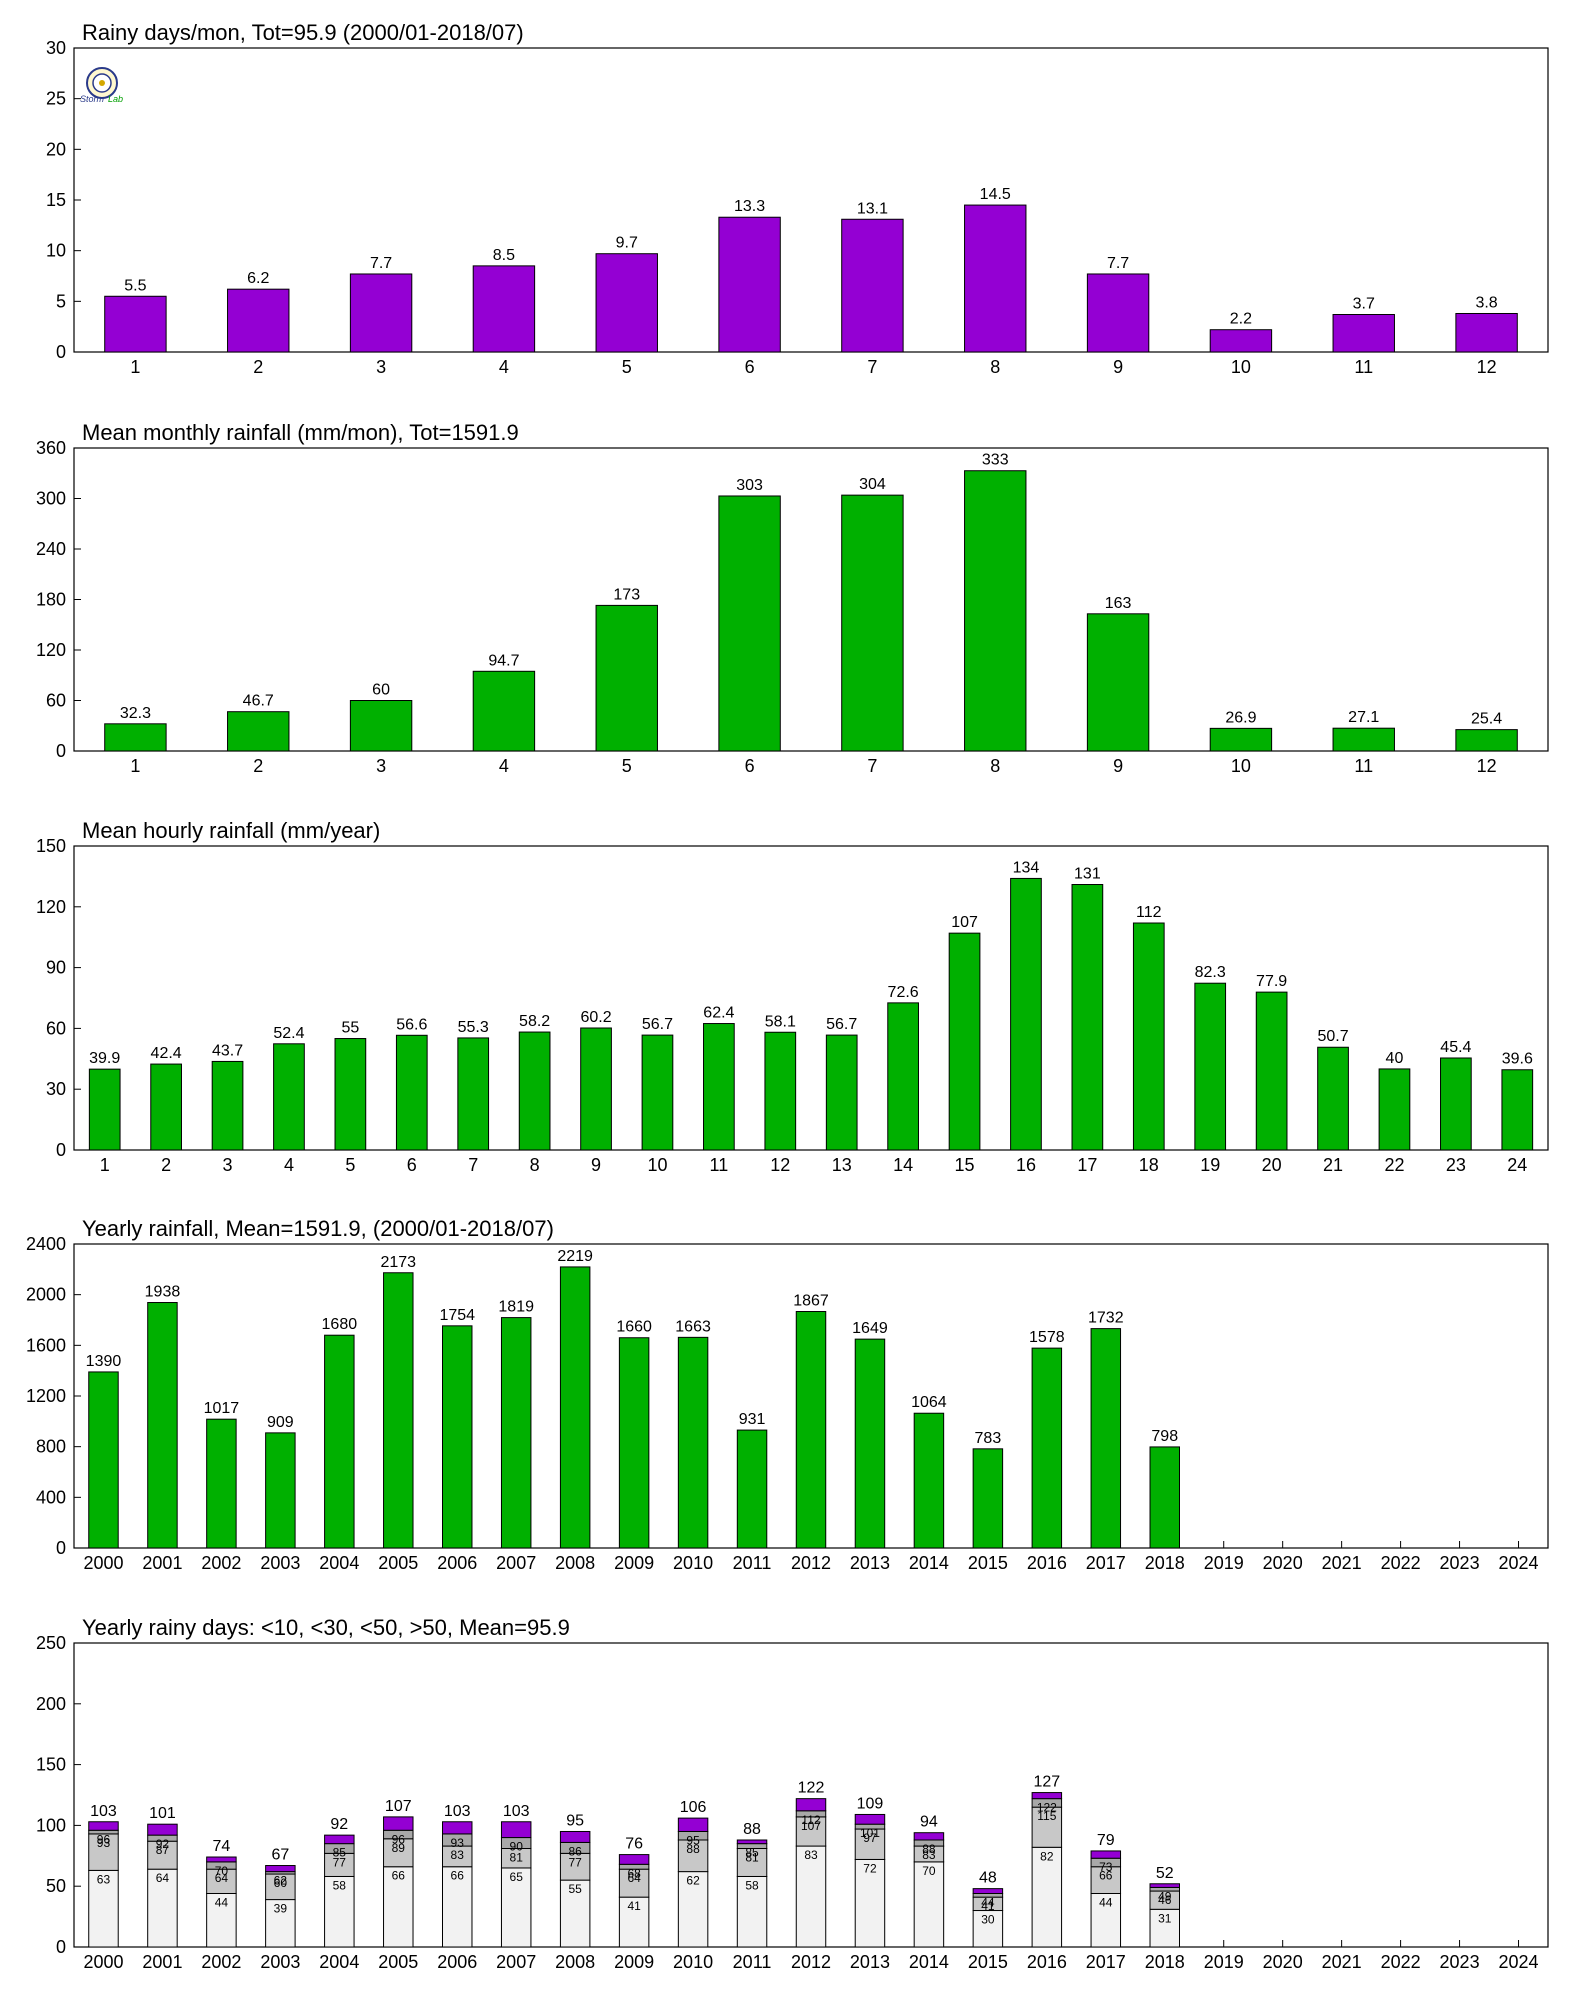  Describe the element at coordinates (634, 1327) in the screenshot. I see `bar-value-label: 1660` at that location.